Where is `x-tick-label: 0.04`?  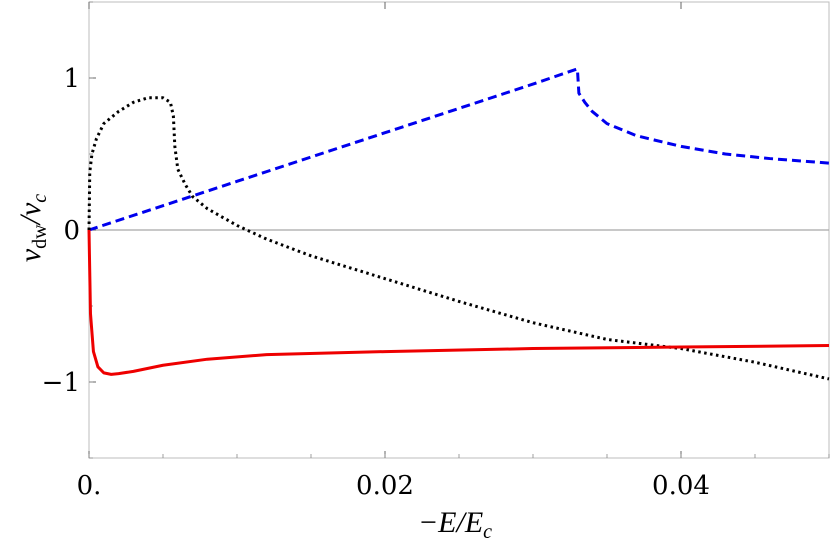
x-tick-label: 0.04 is located at coordinates (681, 486).